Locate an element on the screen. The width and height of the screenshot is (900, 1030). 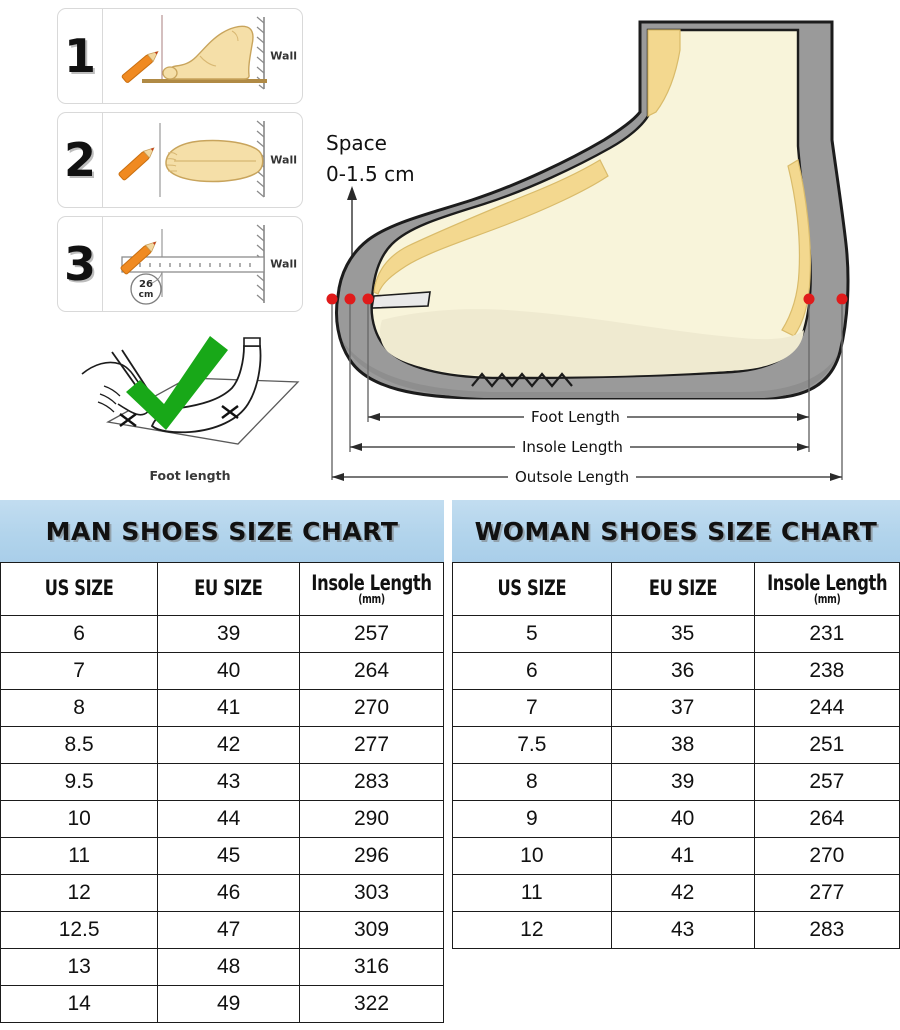
step-number: 1 is located at coordinates (80, 56).